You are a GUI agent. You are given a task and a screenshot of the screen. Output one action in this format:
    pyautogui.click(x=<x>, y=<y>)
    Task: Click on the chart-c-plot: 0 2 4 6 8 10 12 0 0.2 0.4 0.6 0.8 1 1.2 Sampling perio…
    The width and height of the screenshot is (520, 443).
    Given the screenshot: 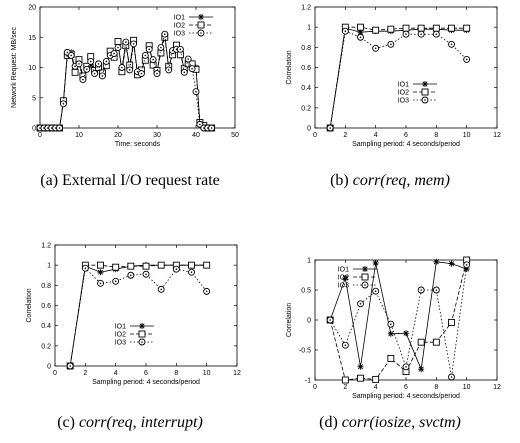 What is the action you would take?
    pyautogui.click(x=133, y=315)
    